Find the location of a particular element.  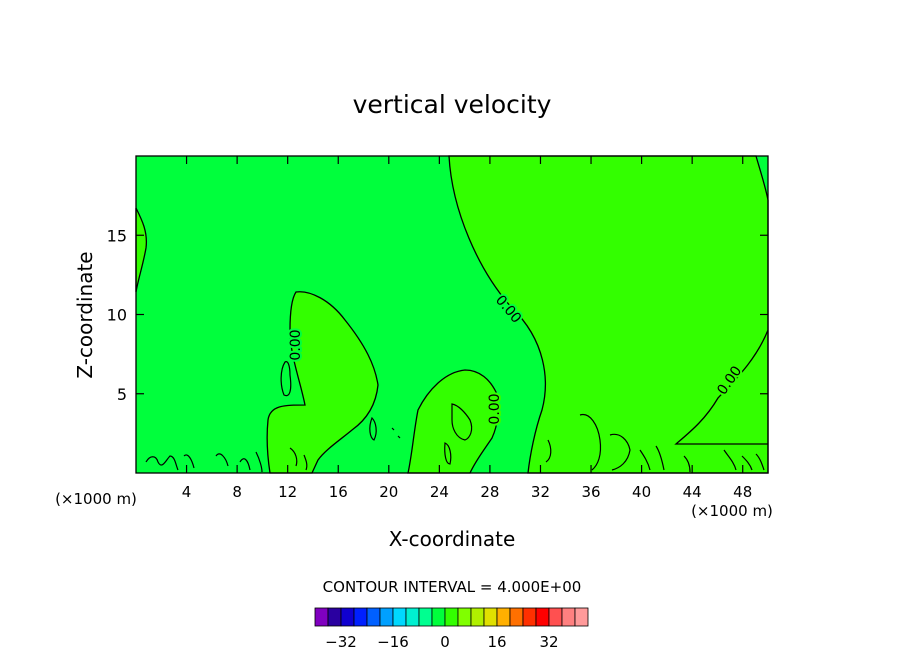

colorbar: −32 −16 0 16 32 is located at coordinates (451, 629).